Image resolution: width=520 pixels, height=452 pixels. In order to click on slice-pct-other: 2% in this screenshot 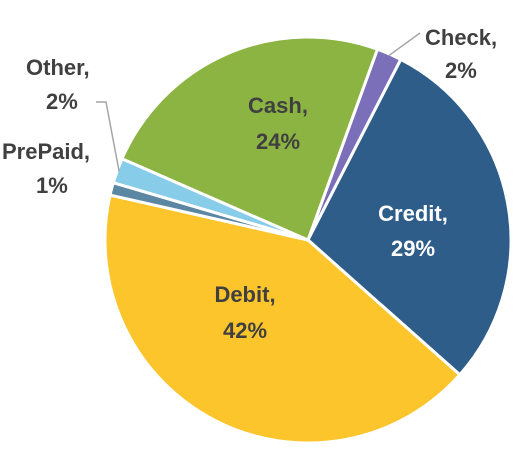, I will do `click(62, 101)`.